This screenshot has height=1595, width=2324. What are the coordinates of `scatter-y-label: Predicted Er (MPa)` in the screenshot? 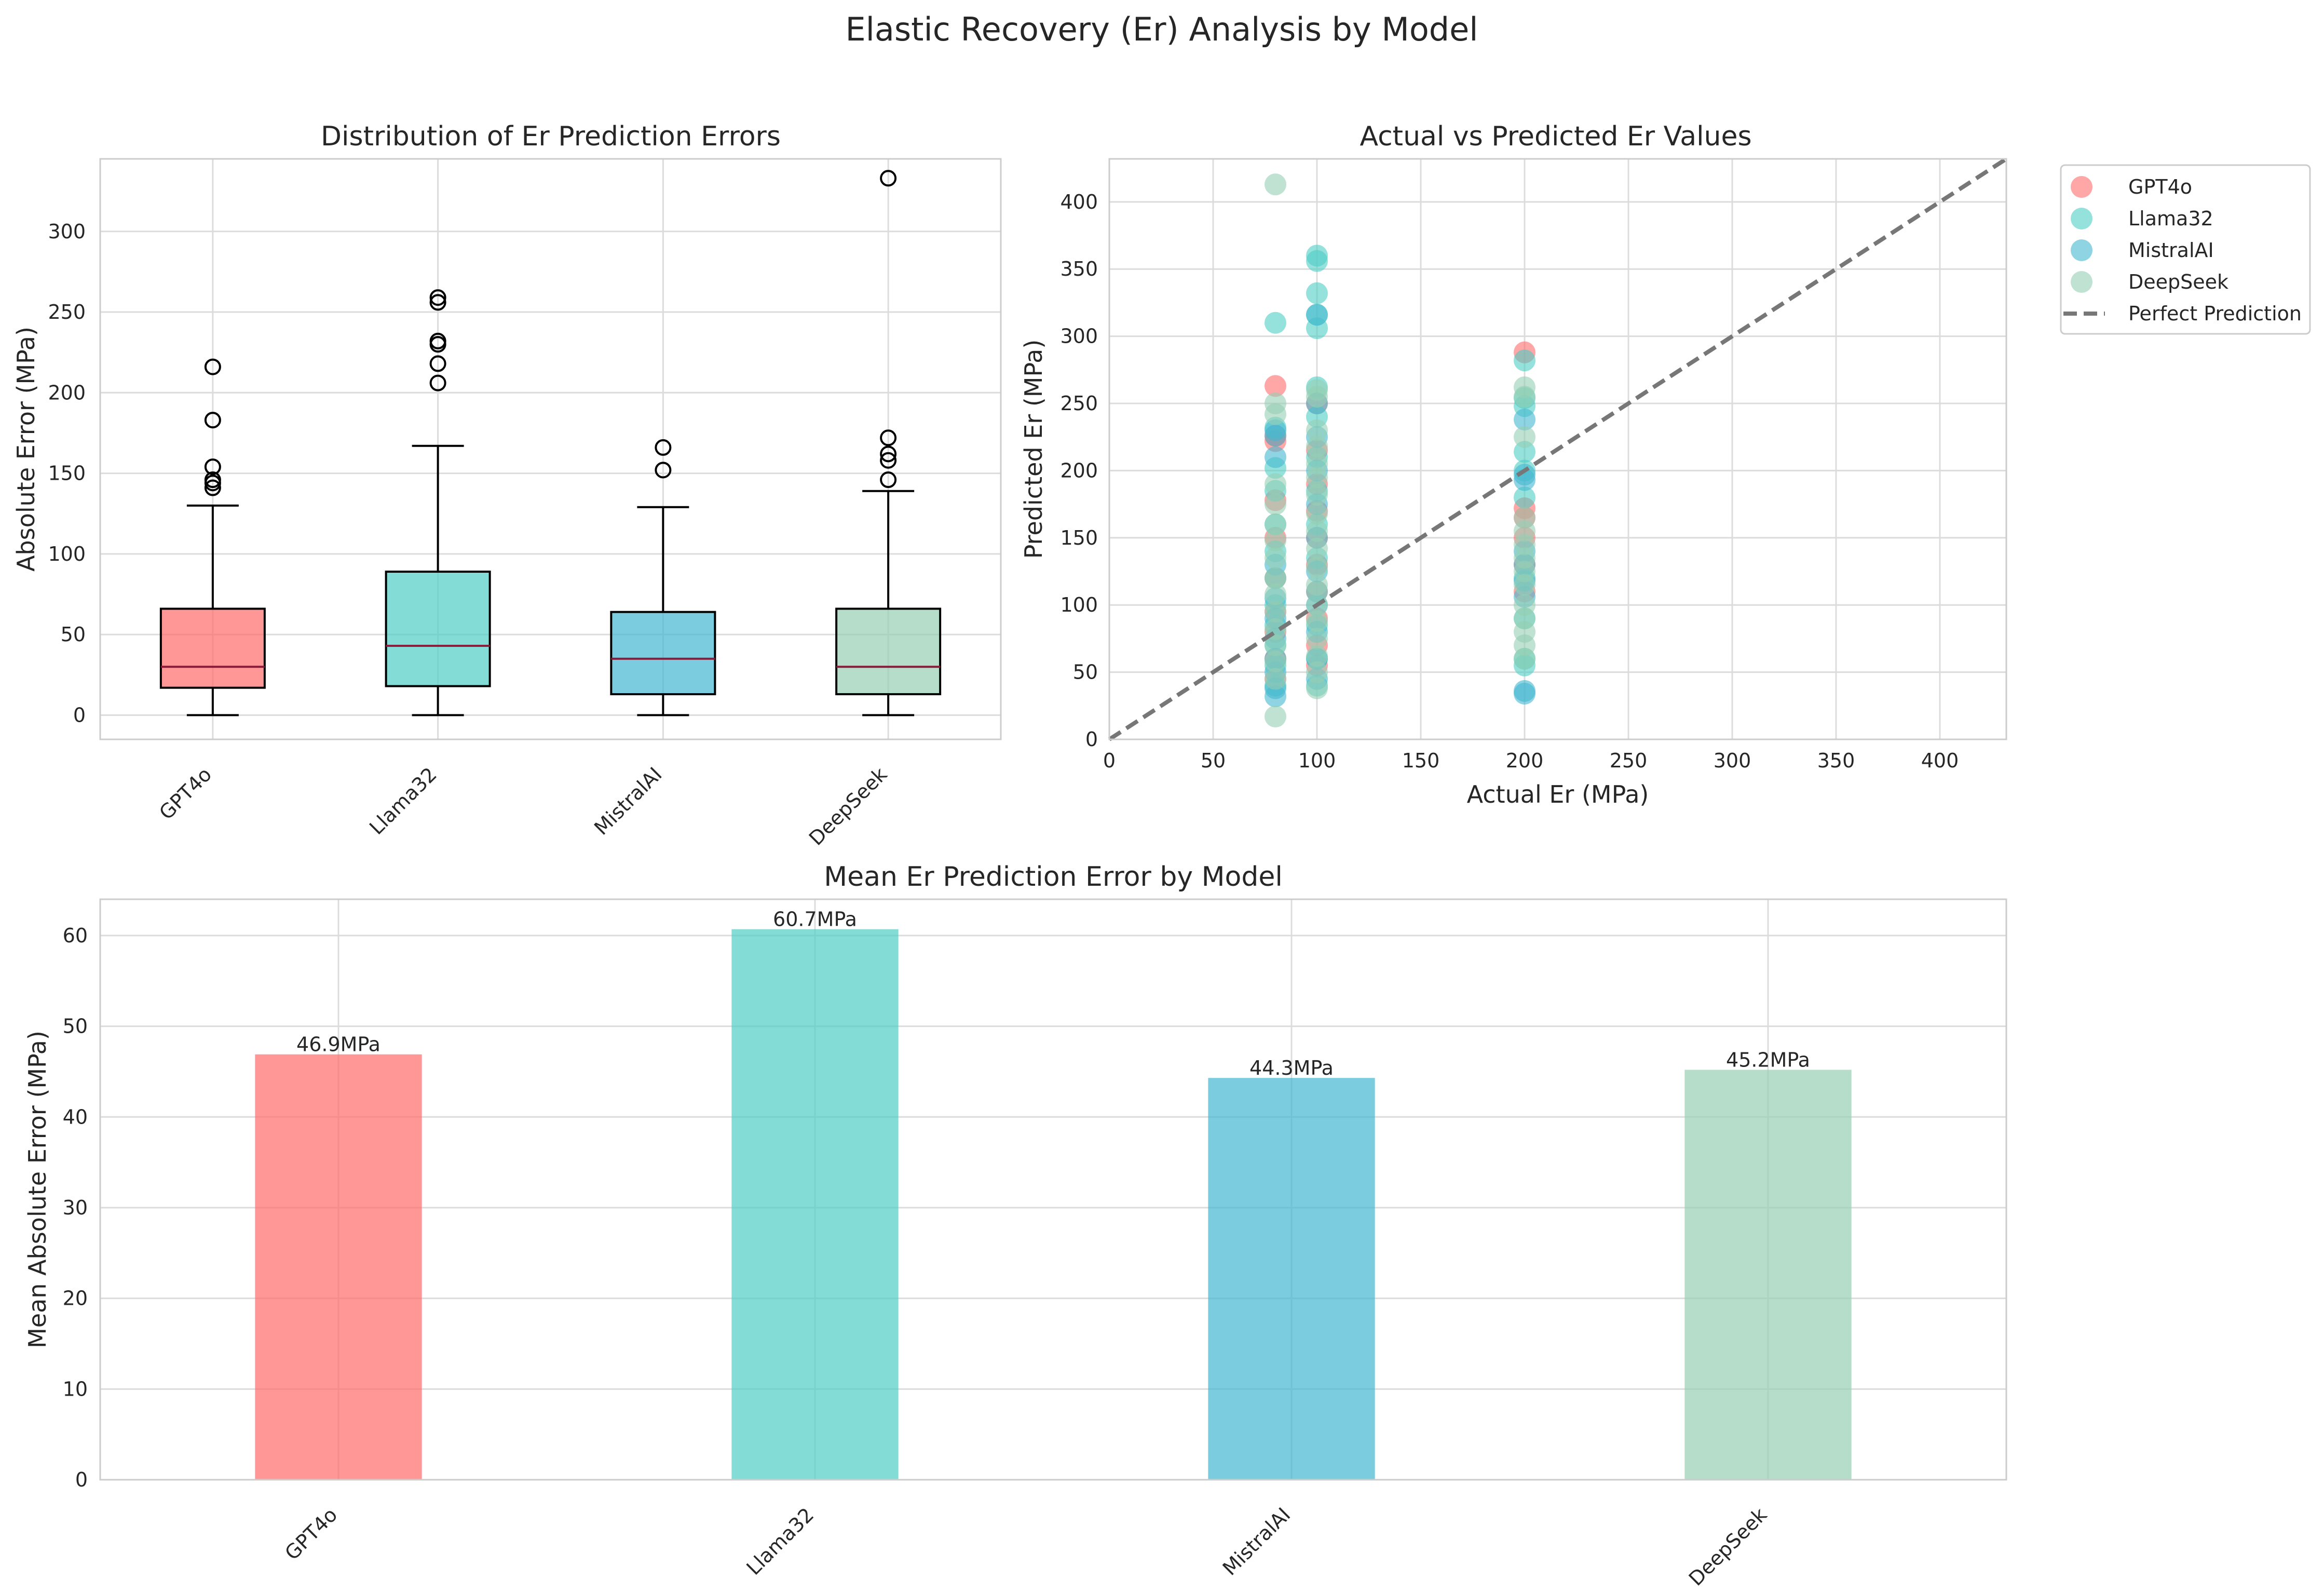 It's located at (1034, 449).